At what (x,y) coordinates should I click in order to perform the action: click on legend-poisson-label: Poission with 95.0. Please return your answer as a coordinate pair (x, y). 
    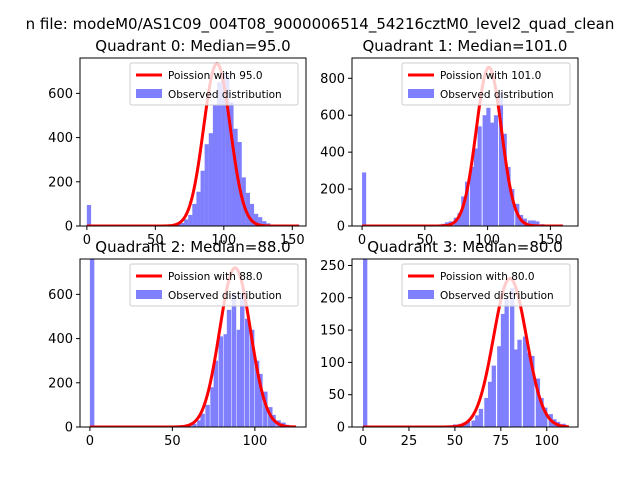
    Looking at the image, I should click on (215, 76).